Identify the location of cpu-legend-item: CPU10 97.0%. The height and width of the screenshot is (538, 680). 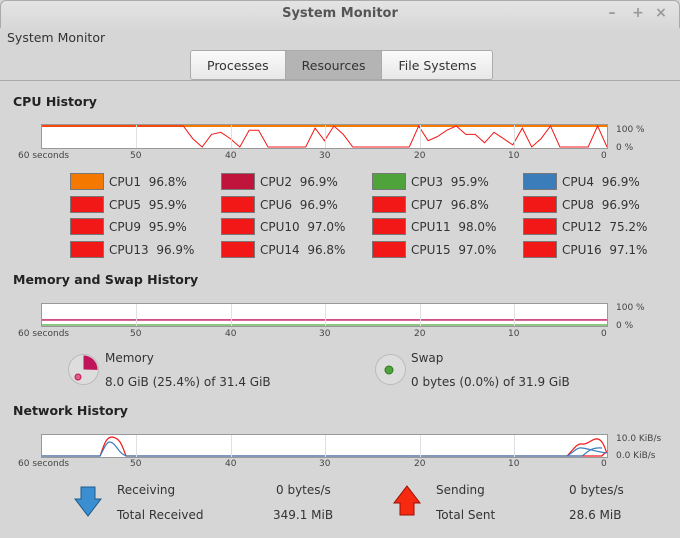
(283, 226).